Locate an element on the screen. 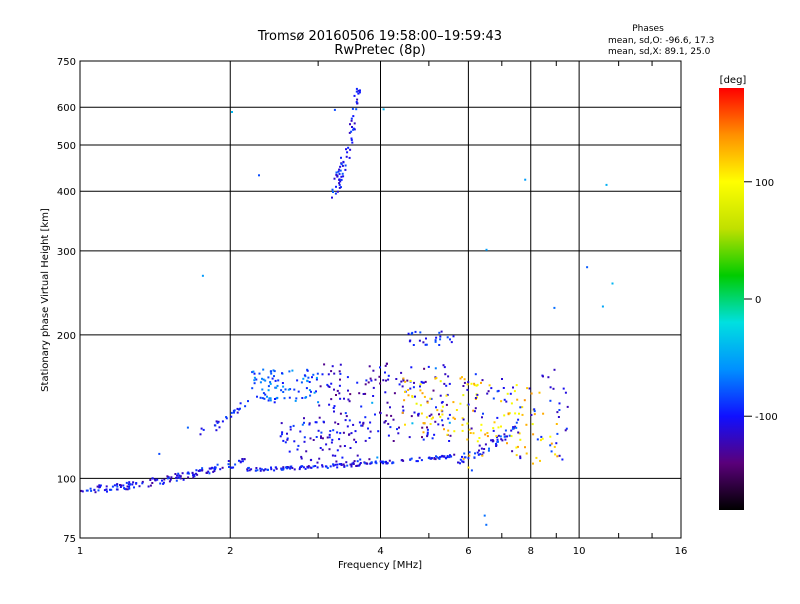 The width and height of the screenshot is (800, 604). colorbar-tick-label: 100 is located at coordinates (764, 183).